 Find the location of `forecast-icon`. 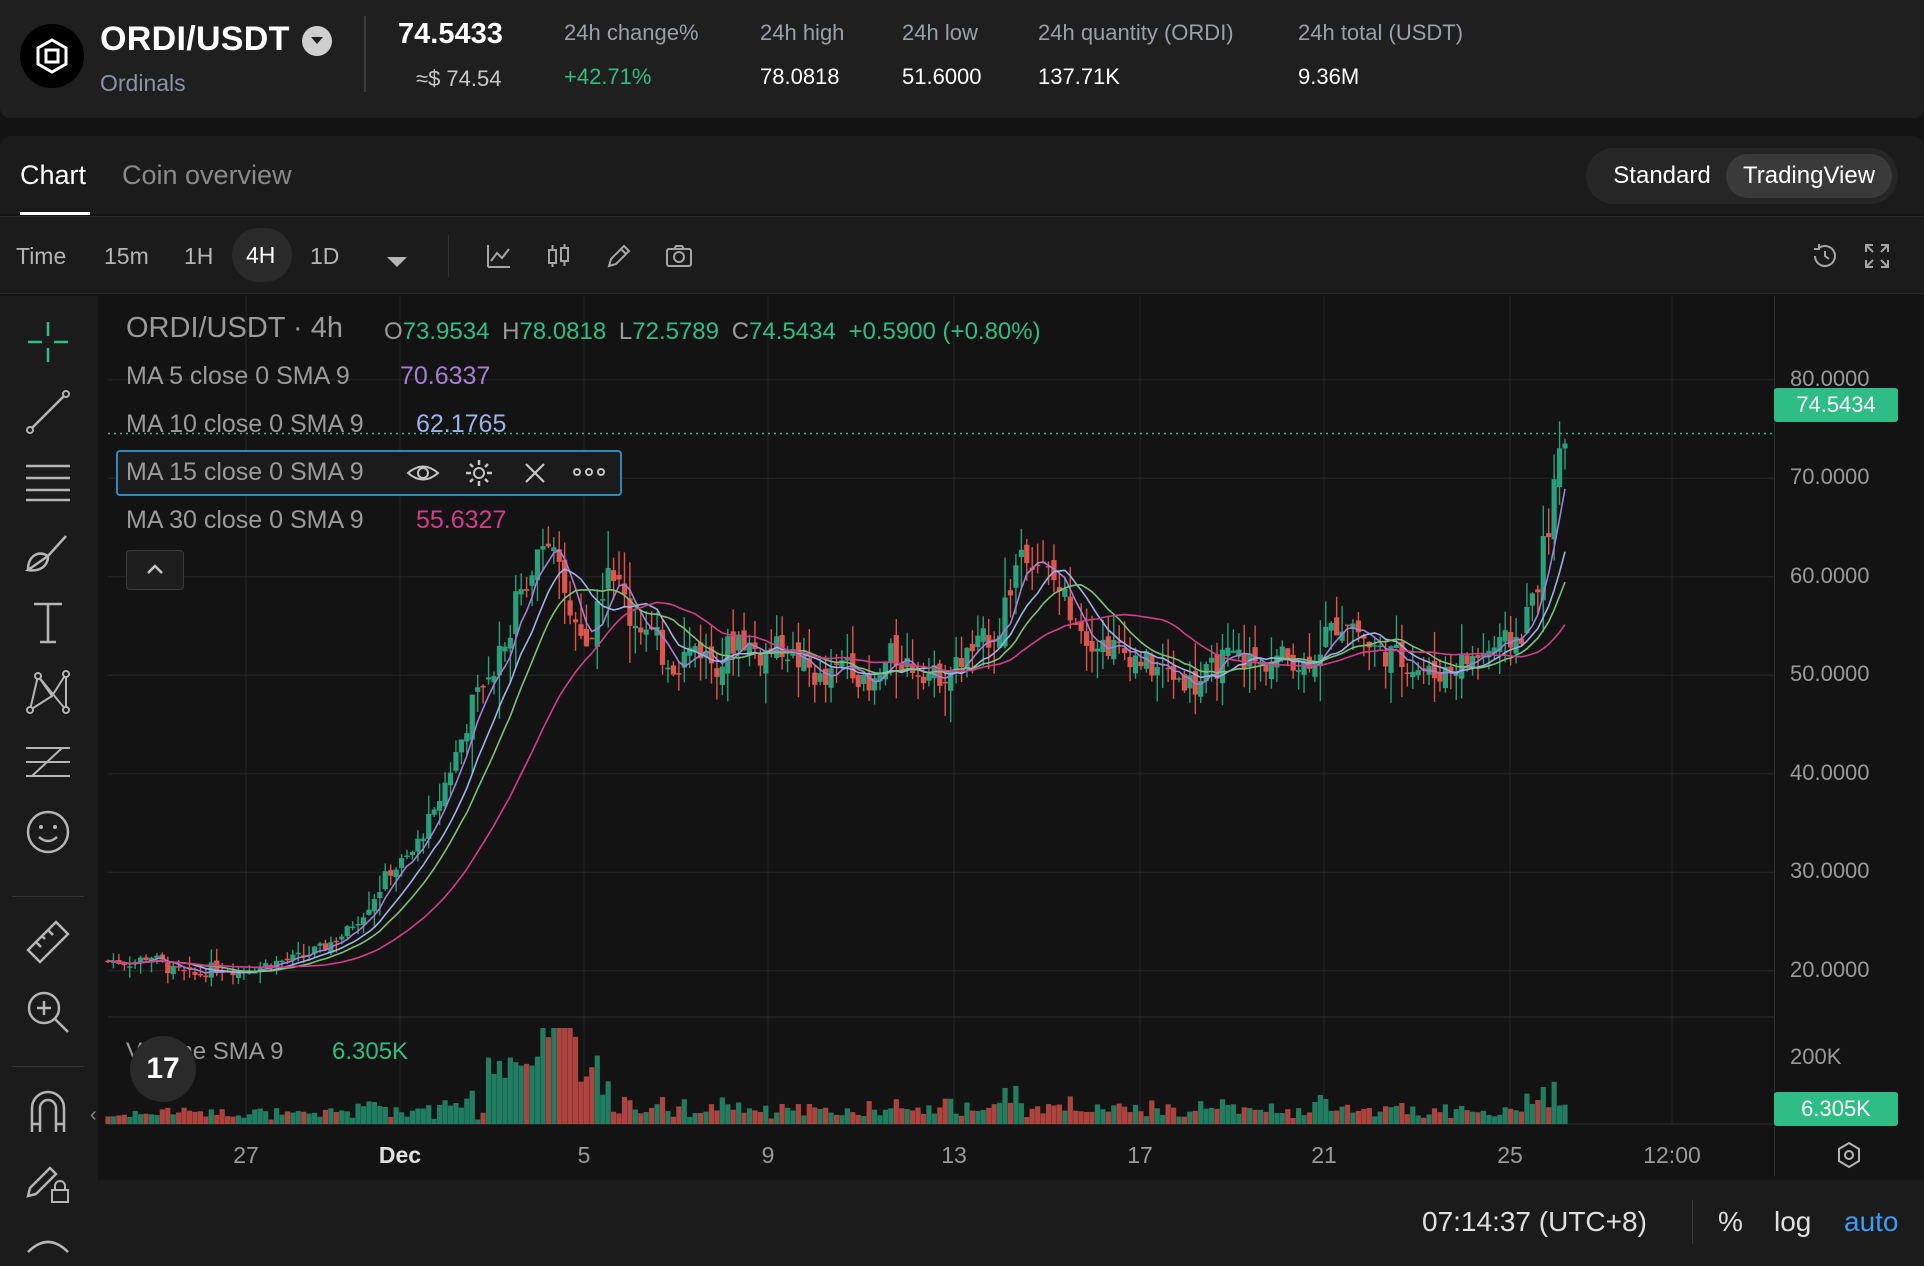

forecast-icon is located at coordinates (48, 762).